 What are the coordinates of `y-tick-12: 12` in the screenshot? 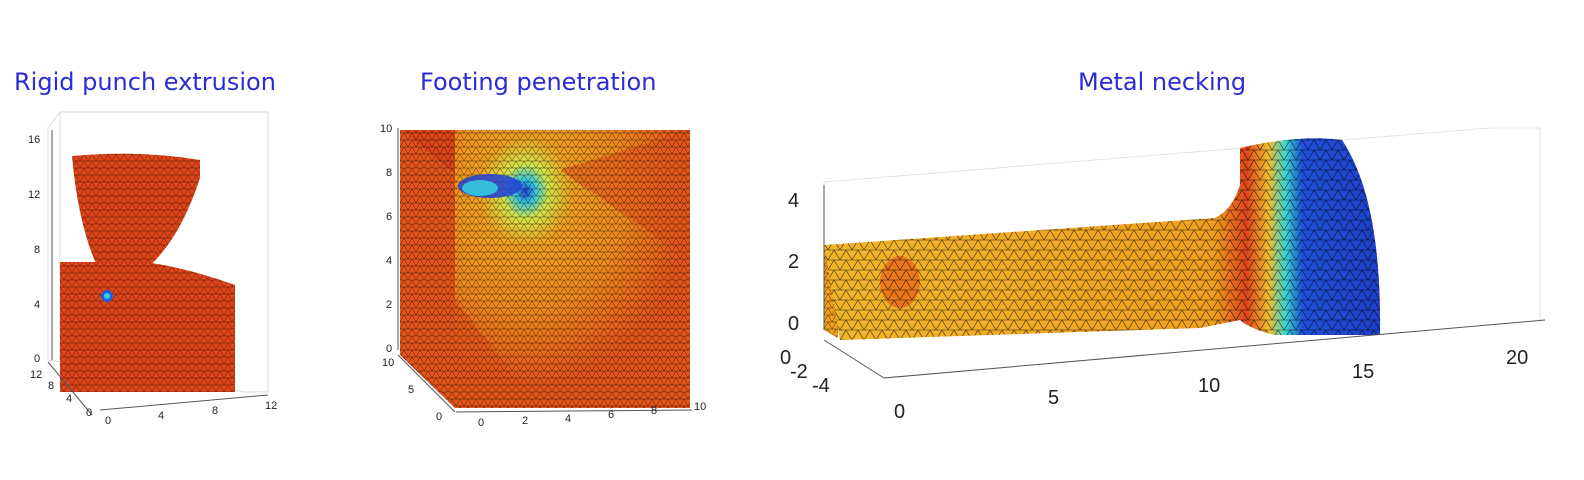 It's located at (36, 375).